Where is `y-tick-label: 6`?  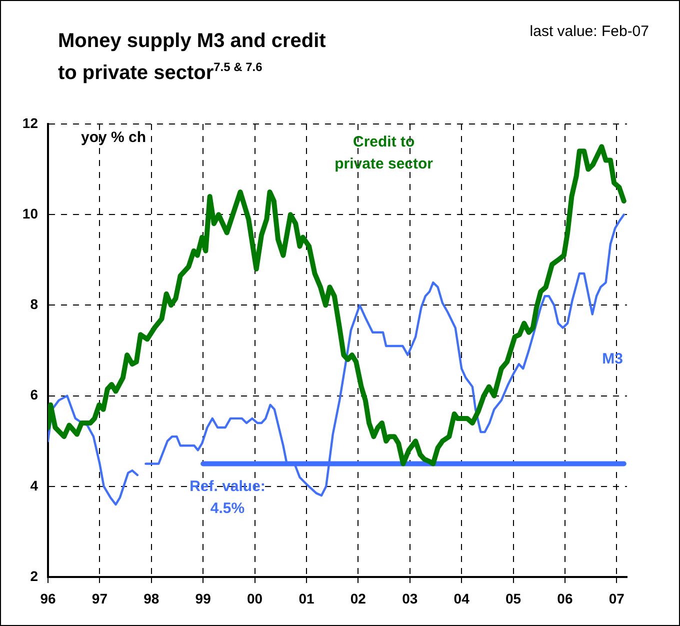 y-tick-label: 6 is located at coordinates (34, 394).